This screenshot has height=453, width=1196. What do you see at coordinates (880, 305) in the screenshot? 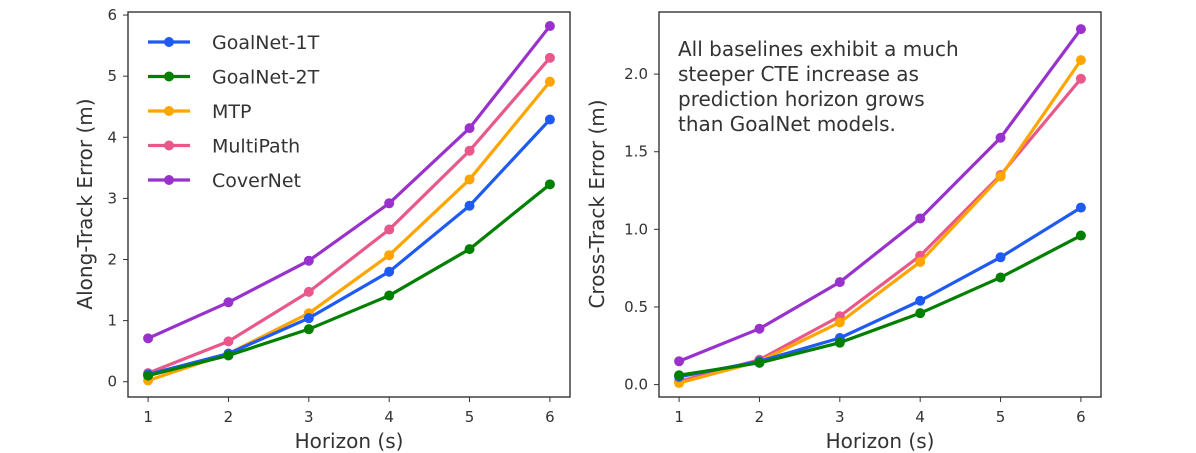
I see `cross-track-series-goalnet-2t` at bounding box center [880, 305].